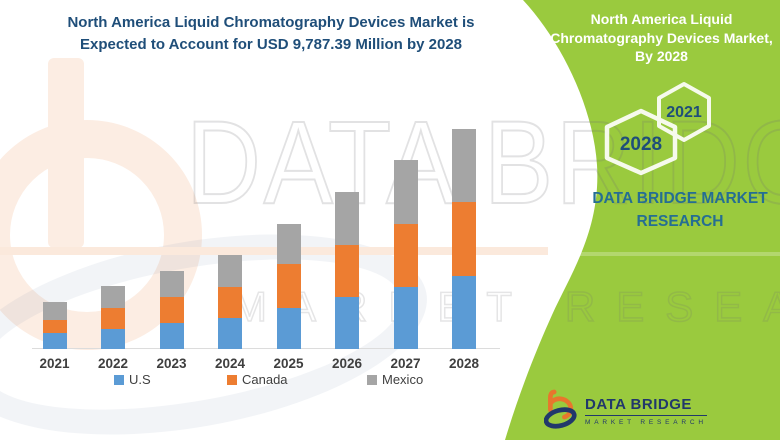 This screenshot has width=780, height=440. Describe the element at coordinates (680, 210) in the screenshot. I see `brand-text: DATA BRIDGE MARKET RESEARCH` at that location.